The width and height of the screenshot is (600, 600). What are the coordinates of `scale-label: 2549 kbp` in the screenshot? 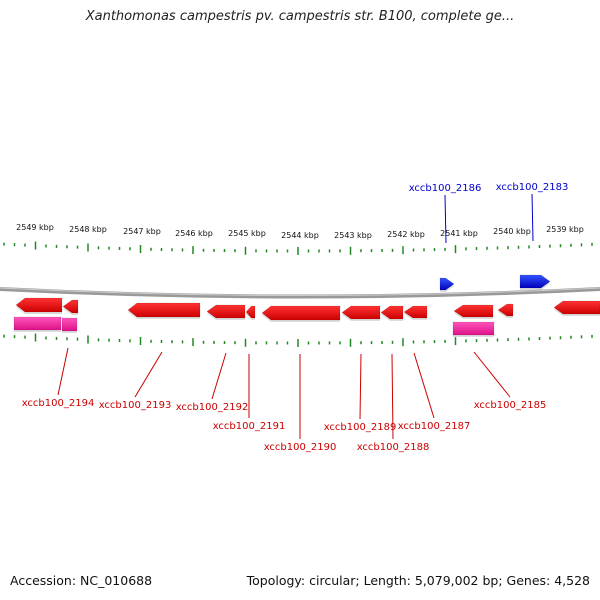 It's located at (35, 227).